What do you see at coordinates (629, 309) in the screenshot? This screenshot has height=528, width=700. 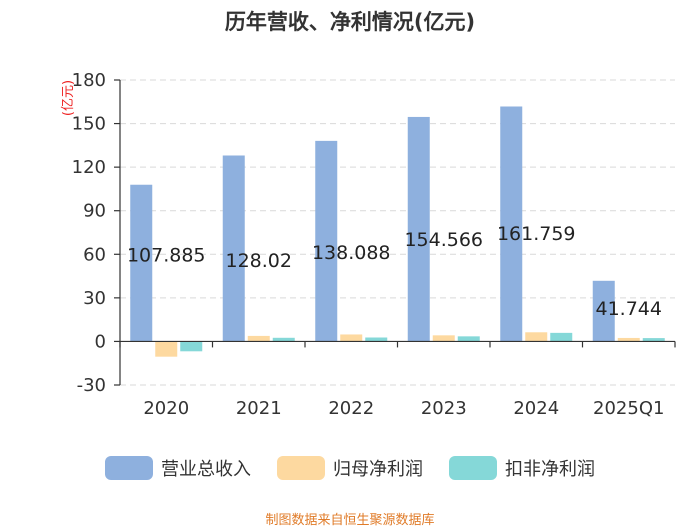 I see `data-label: 41.744` at bounding box center [629, 309].